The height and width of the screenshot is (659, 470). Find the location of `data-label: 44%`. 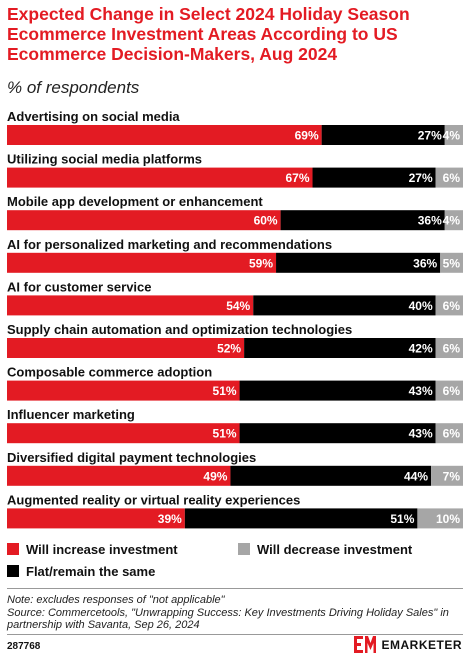

data-label: 44% is located at coordinates (416, 476).